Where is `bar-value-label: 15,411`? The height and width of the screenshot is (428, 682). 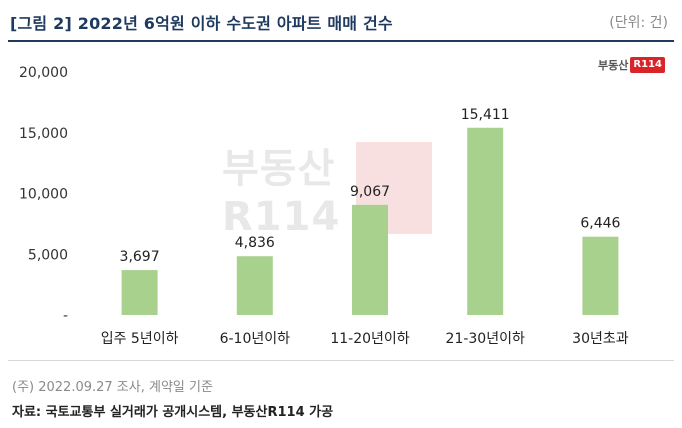
bar-value-label: 15,411 is located at coordinates (485, 115).